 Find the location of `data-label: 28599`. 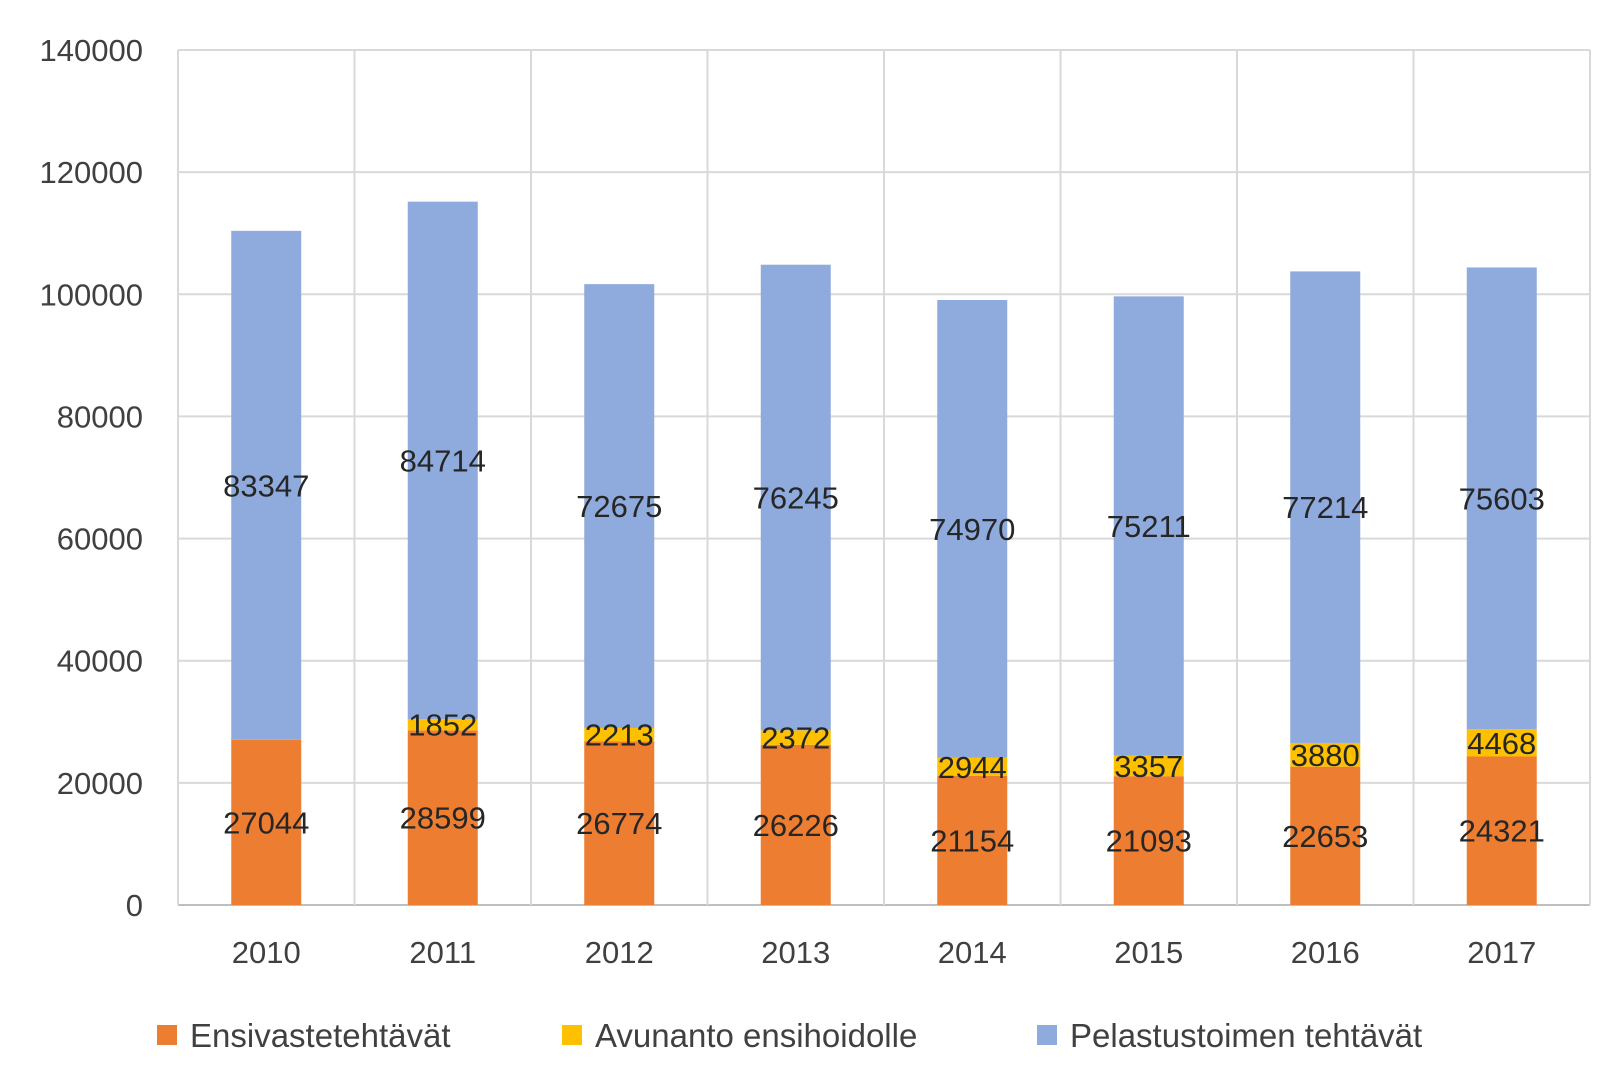

data-label: 28599 is located at coordinates (443, 818).